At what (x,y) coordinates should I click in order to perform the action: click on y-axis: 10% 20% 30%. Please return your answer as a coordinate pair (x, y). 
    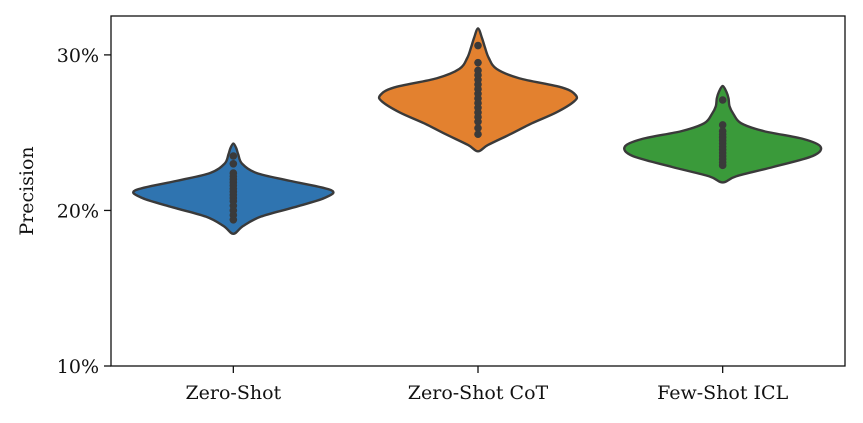
    Looking at the image, I should click on (84, 211).